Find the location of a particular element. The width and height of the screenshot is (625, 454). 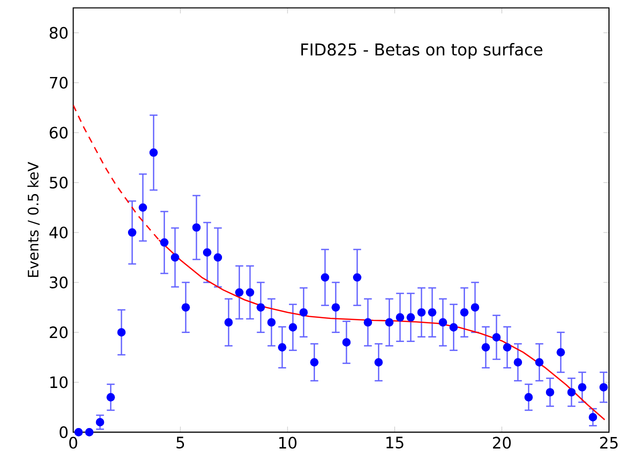

y-tick-label: 50 is located at coordinates (59, 182).